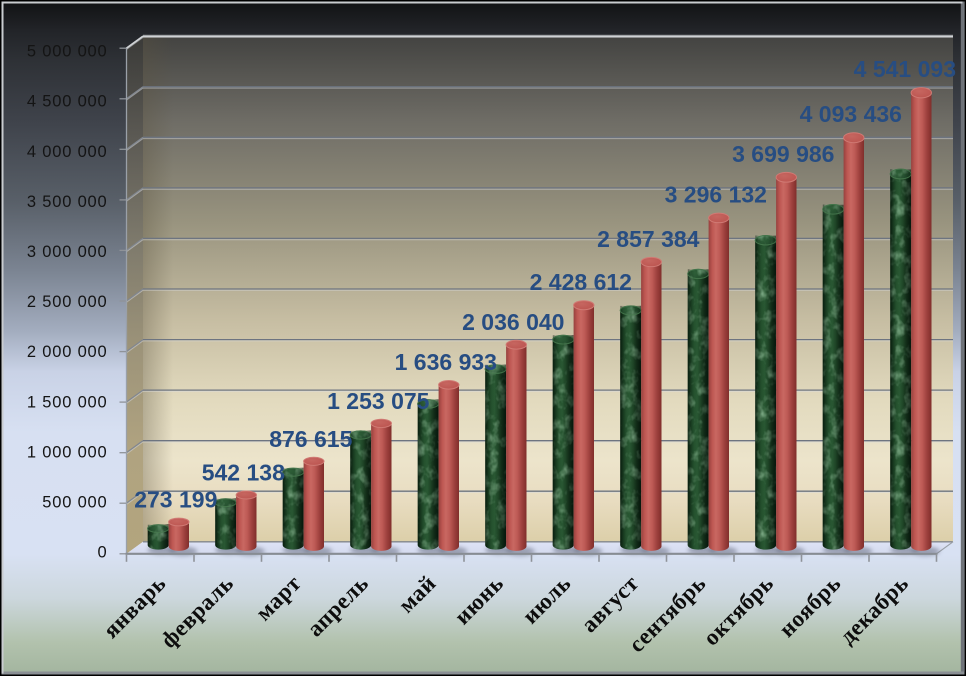 This screenshot has height=676, width=966. What do you see at coordinates (67, 352) in the screenshot?
I see `svg-text: 2 000 000` at bounding box center [67, 352].